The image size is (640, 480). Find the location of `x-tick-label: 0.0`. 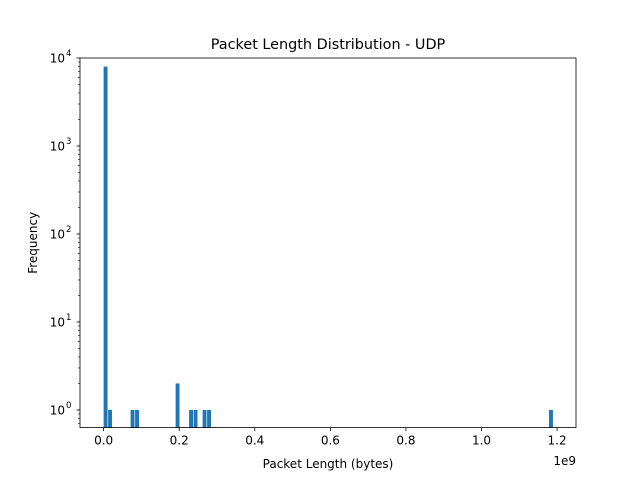

x-tick-label: 0.0 is located at coordinates (103, 441).